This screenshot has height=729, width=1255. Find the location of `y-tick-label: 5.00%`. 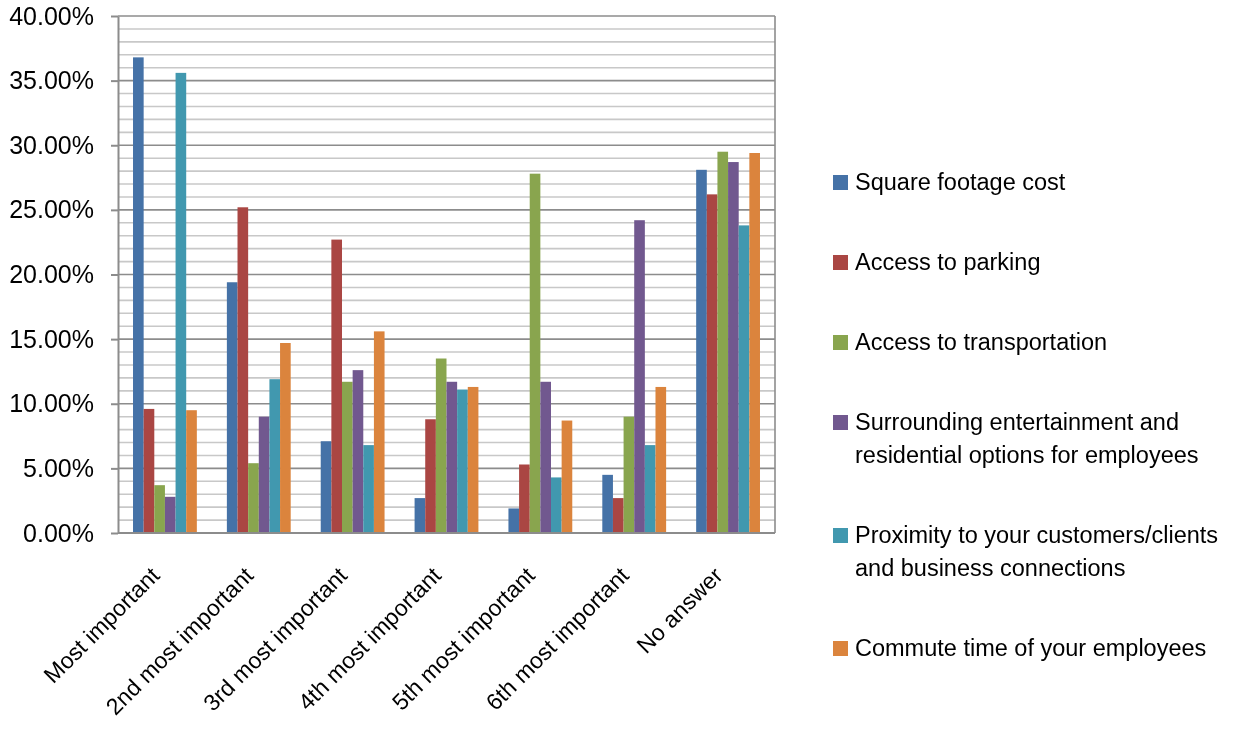

y-tick-label: 5.00% is located at coordinates (58, 467).